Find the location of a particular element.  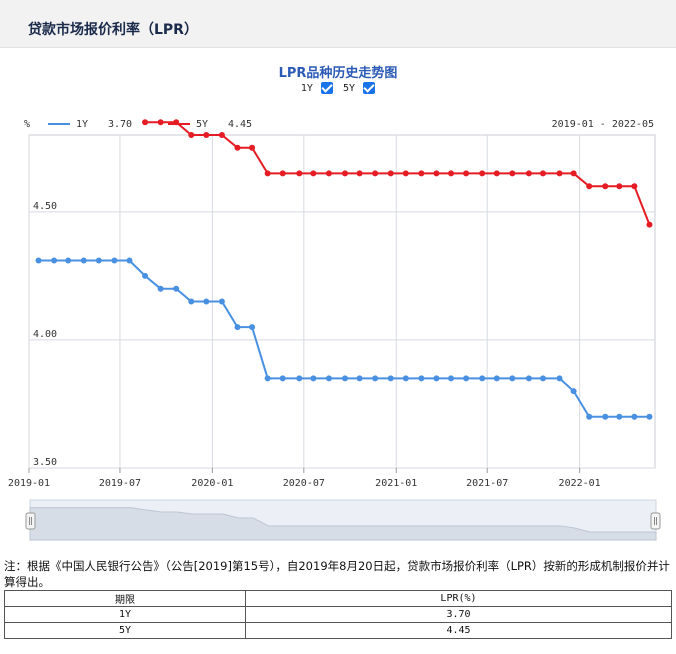

table-header-term: 期限 is located at coordinates (125, 598).